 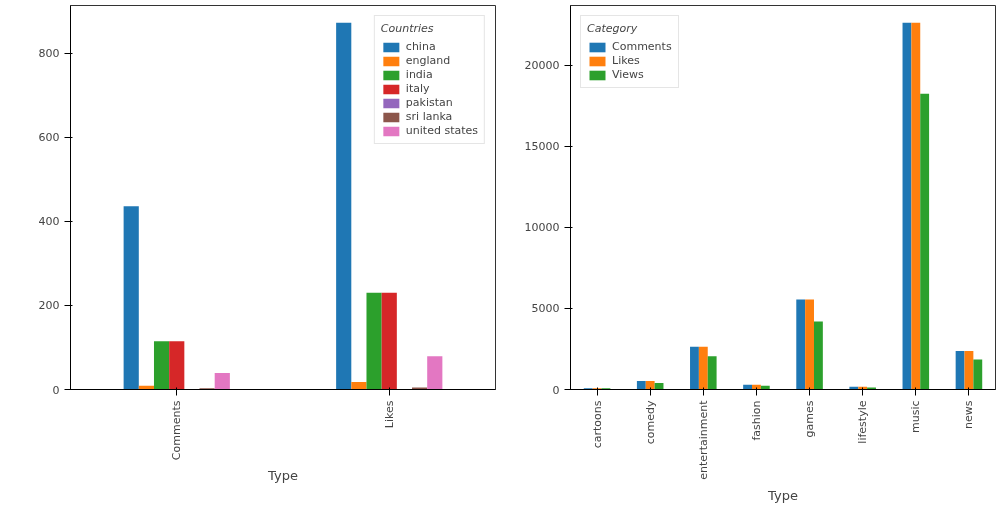 What do you see at coordinates (650, 422) in the screenshot?
I see `x-tick-label: comedy` at bounding box center [650, 422].